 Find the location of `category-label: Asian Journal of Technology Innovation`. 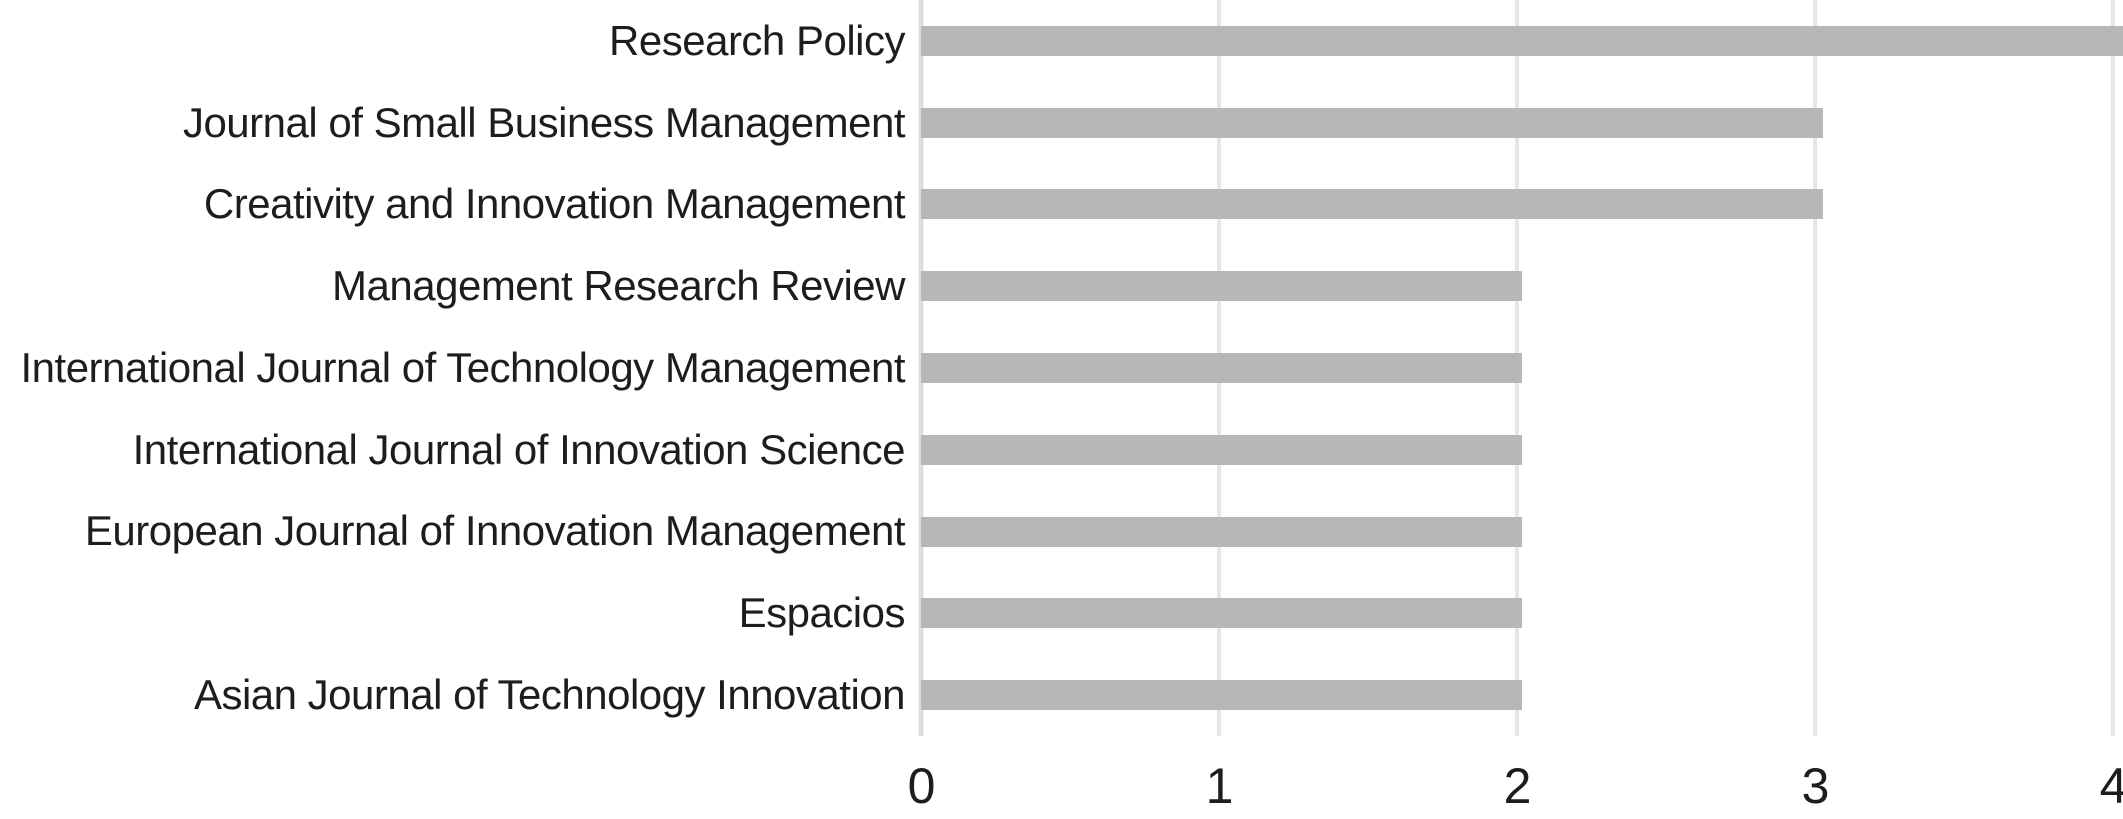

category-label: Asian Journal of Technology Innovation is located at coordinates (549, 695).